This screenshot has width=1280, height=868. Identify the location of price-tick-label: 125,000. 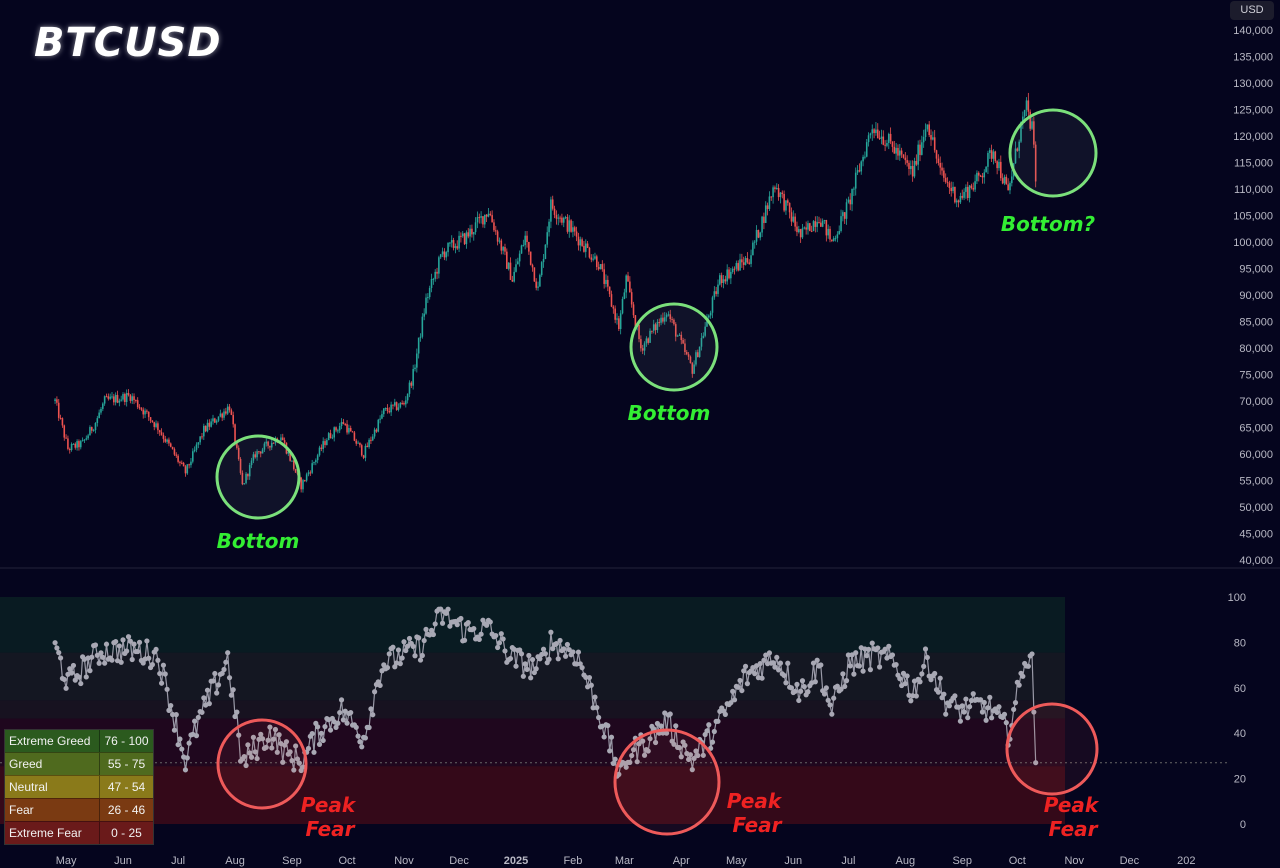
(1253, 111).